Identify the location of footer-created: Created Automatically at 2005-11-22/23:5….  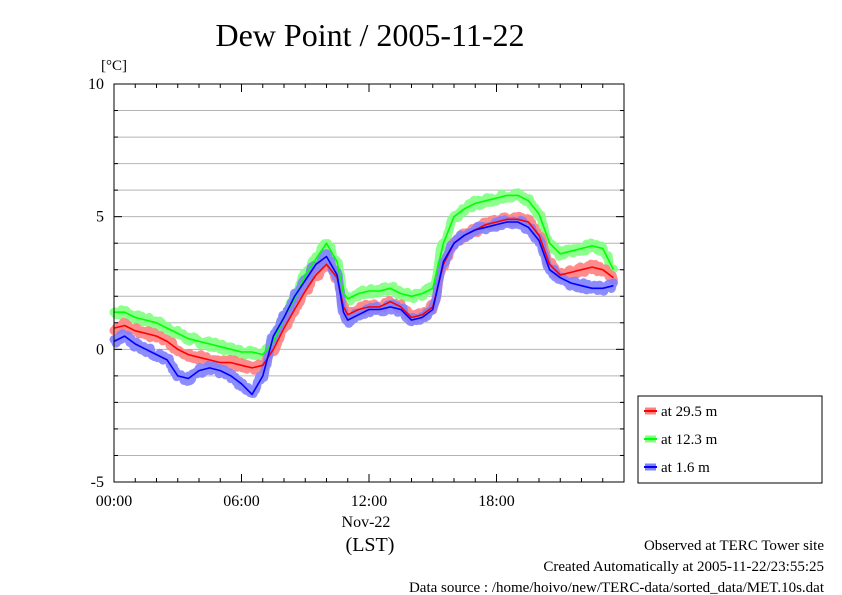
(683, 567).